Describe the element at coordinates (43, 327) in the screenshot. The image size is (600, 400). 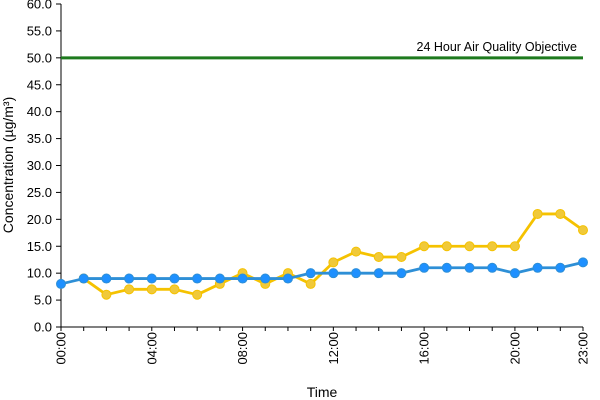
I see `y-tick-label: 0.0` at that location.